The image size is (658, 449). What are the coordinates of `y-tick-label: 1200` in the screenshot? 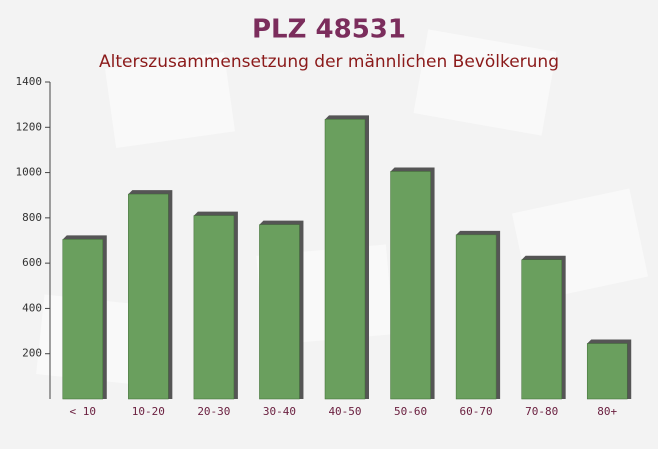 It's located at (29, 126).